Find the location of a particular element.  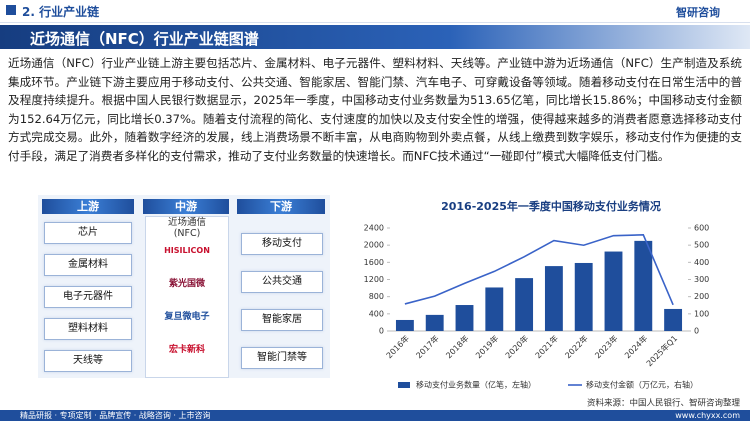

y2-tick-label: 200 is located at coordinates (701, 296).